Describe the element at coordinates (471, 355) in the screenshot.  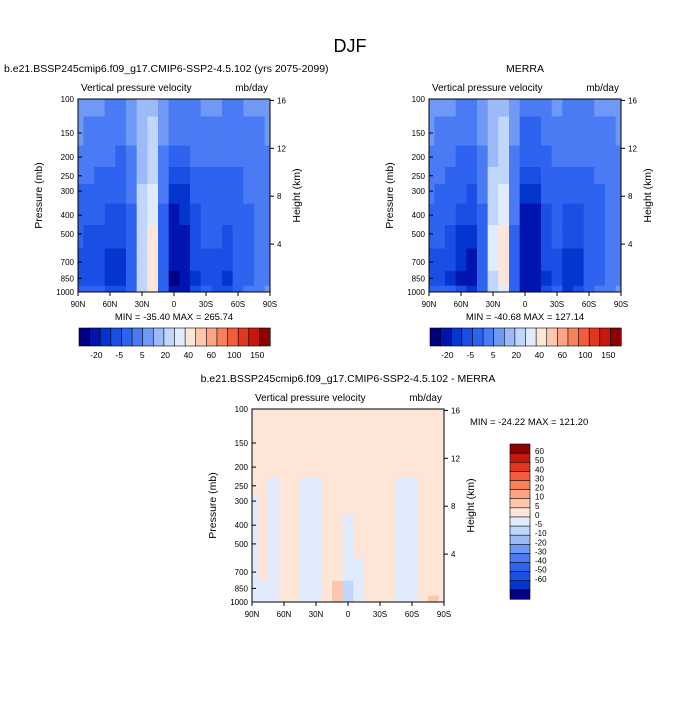
I see `colorbar-tick-label: -5` at that location.